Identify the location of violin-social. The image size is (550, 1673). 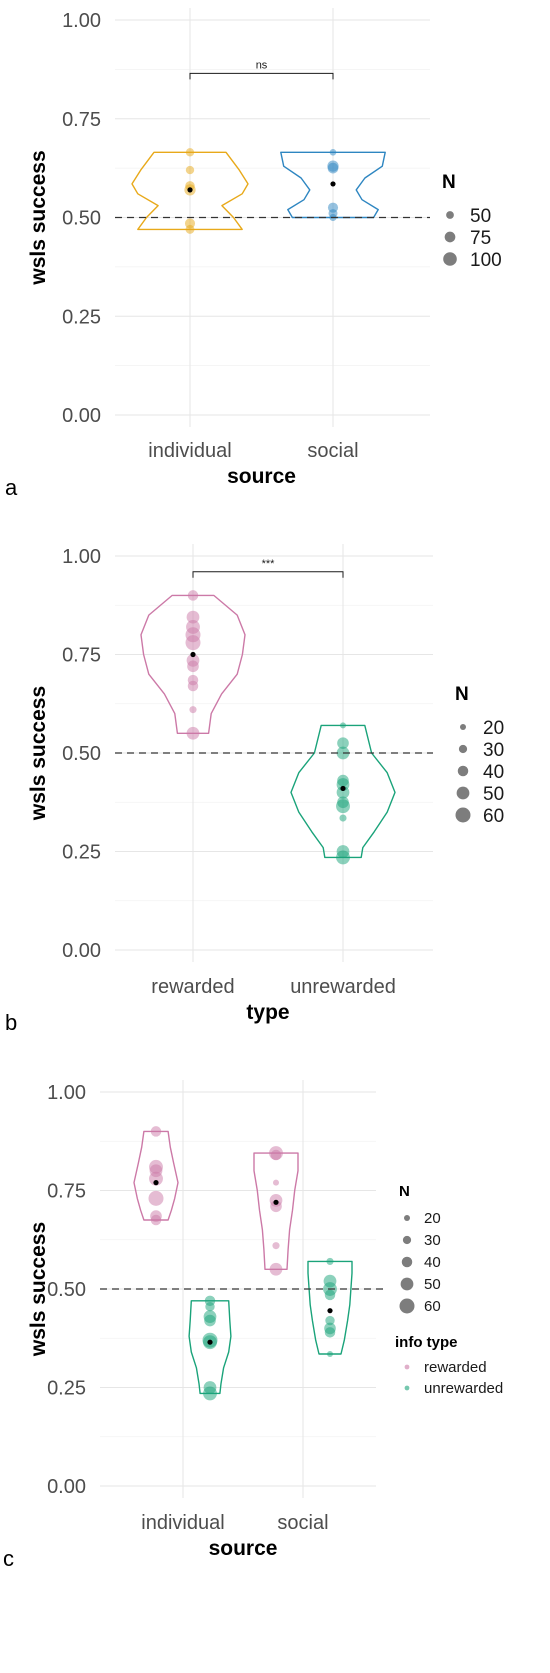
(333, 185).